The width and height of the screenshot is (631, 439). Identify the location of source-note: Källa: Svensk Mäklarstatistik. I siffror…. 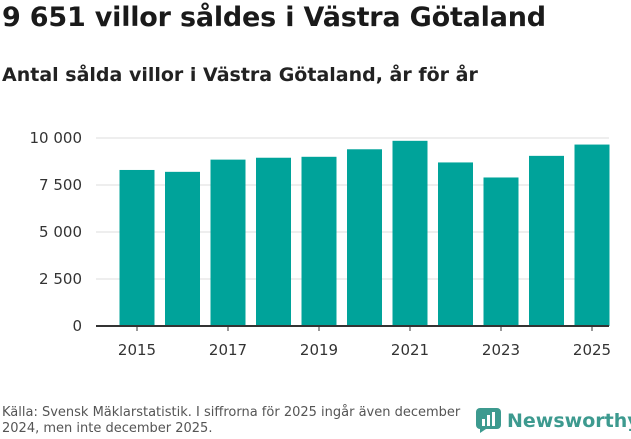
(231, 420).